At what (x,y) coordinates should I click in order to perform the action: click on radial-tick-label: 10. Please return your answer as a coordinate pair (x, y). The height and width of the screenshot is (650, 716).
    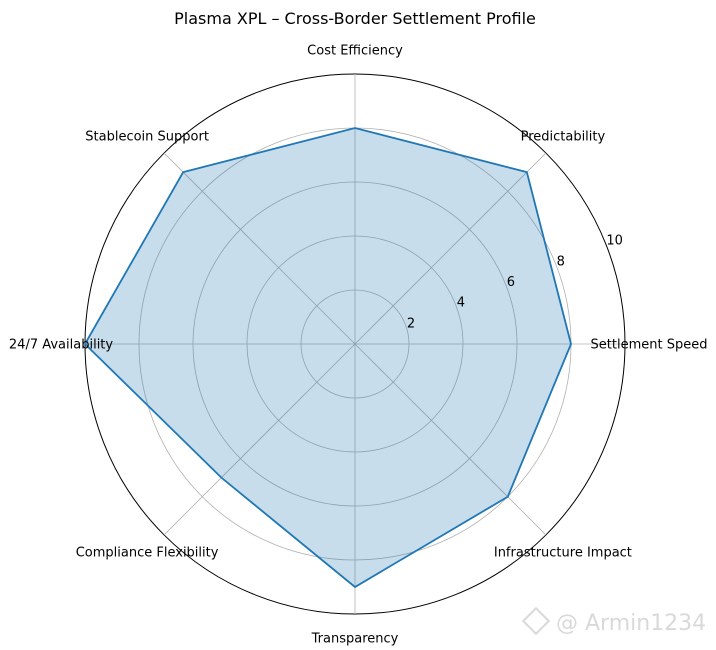
    Looking at the image, I should click on (614, 241).